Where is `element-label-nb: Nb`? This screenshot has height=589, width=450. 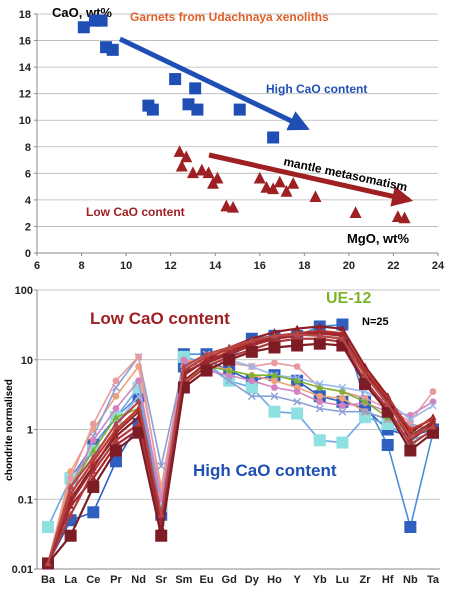 element-label-nb: Nb is located at coordinates (410, 580).